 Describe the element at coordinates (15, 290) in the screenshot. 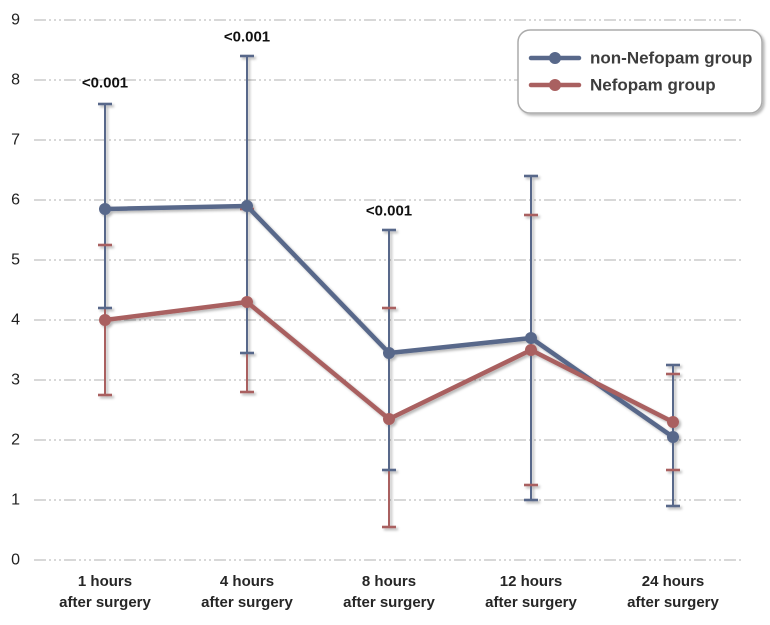

I see `y-axis-labels: 0 1 2 3 4 5 6 7 8 9` at that location.